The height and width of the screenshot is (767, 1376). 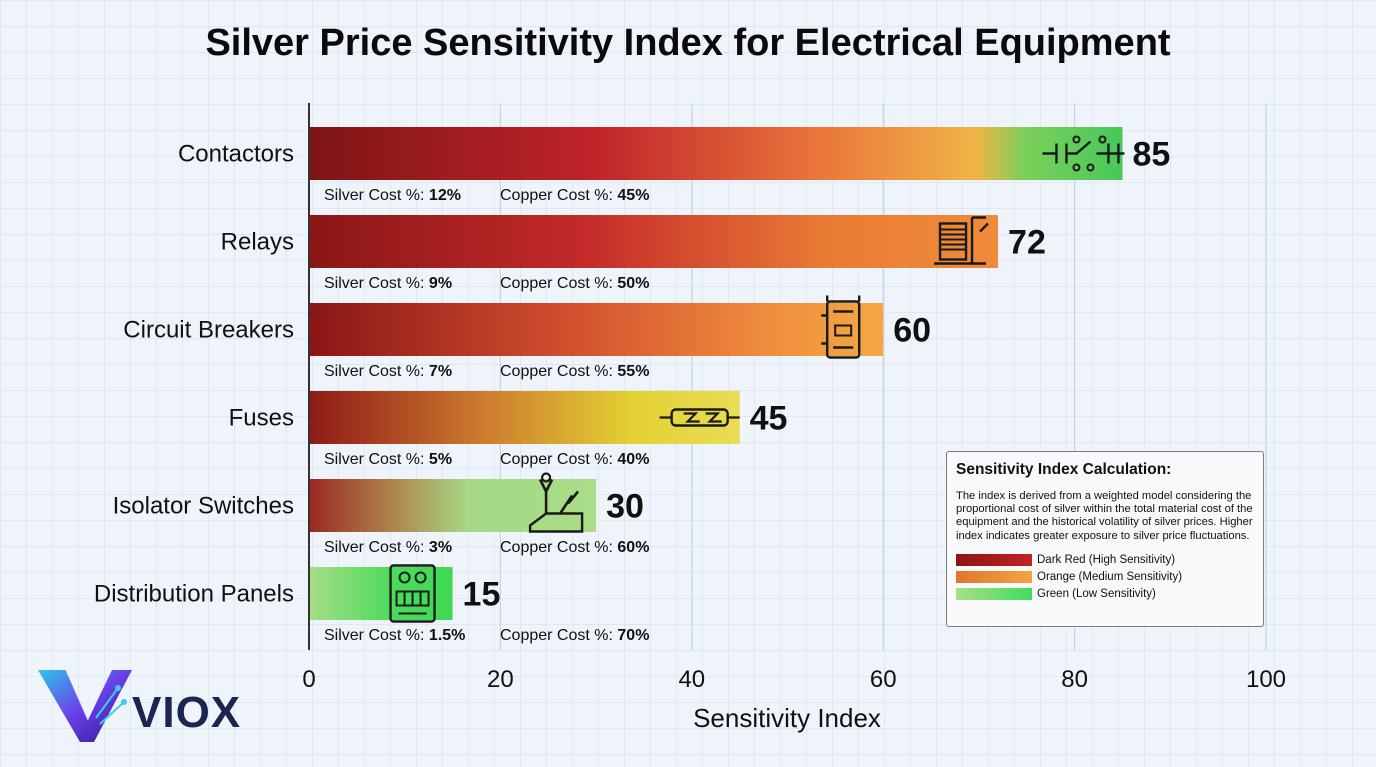 What do you see at coordinates (1027, 243) in the screenshot?
I see `value-label: 72` at bounding box center [1027, 243].